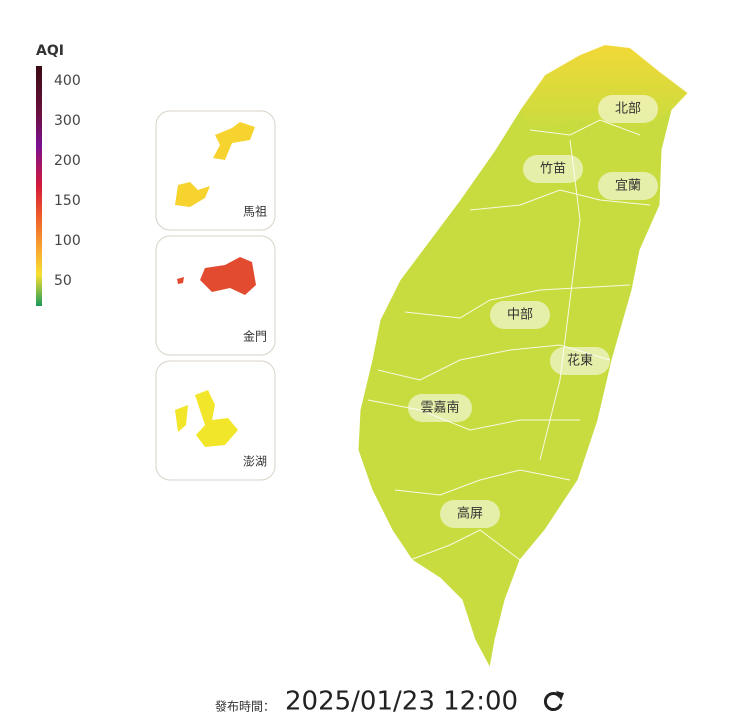  I want to click on region-label: 花東, so click(580, 361).